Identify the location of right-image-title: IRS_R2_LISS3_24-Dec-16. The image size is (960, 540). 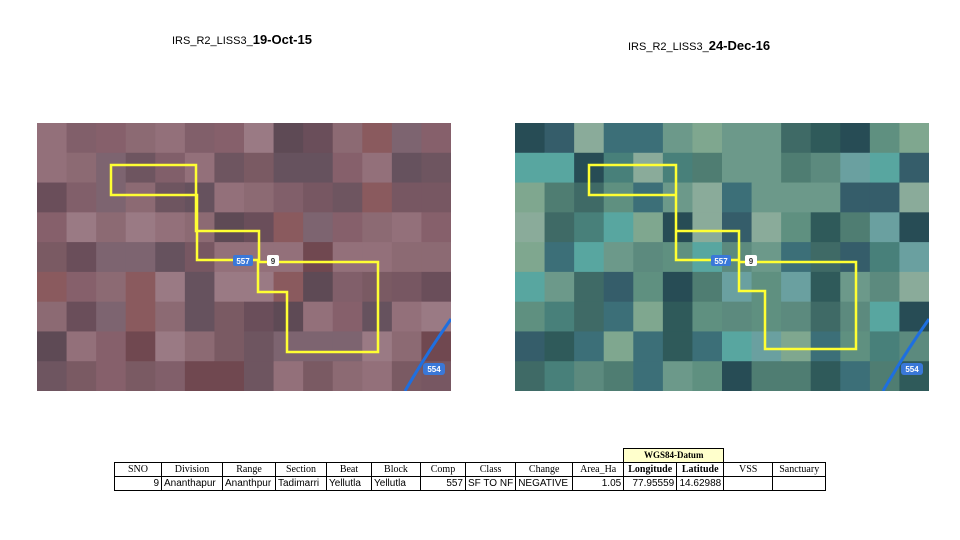
(699, 45).